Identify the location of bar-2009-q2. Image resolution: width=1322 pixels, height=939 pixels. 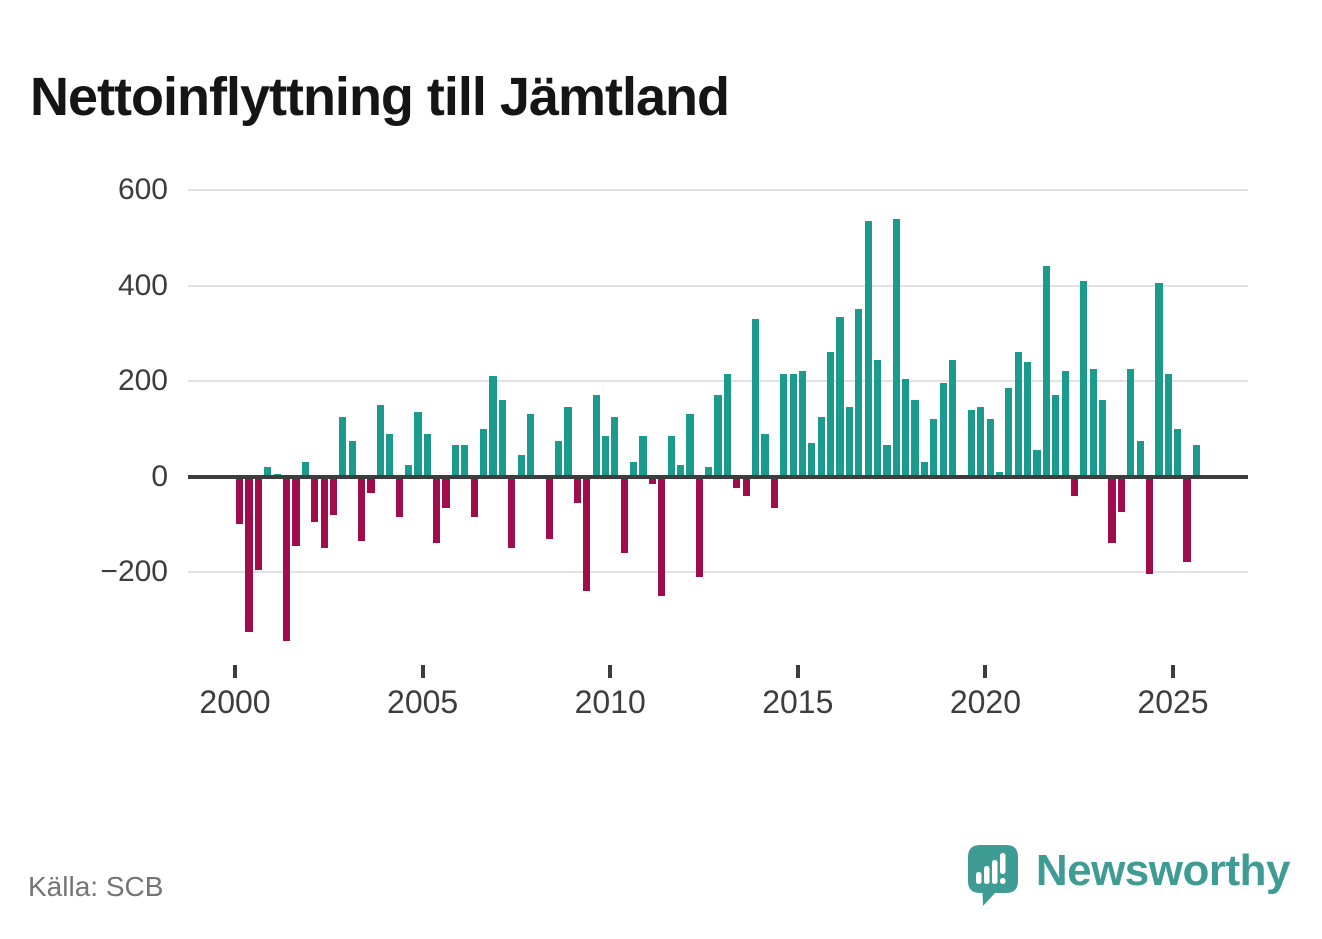
(587, 534).